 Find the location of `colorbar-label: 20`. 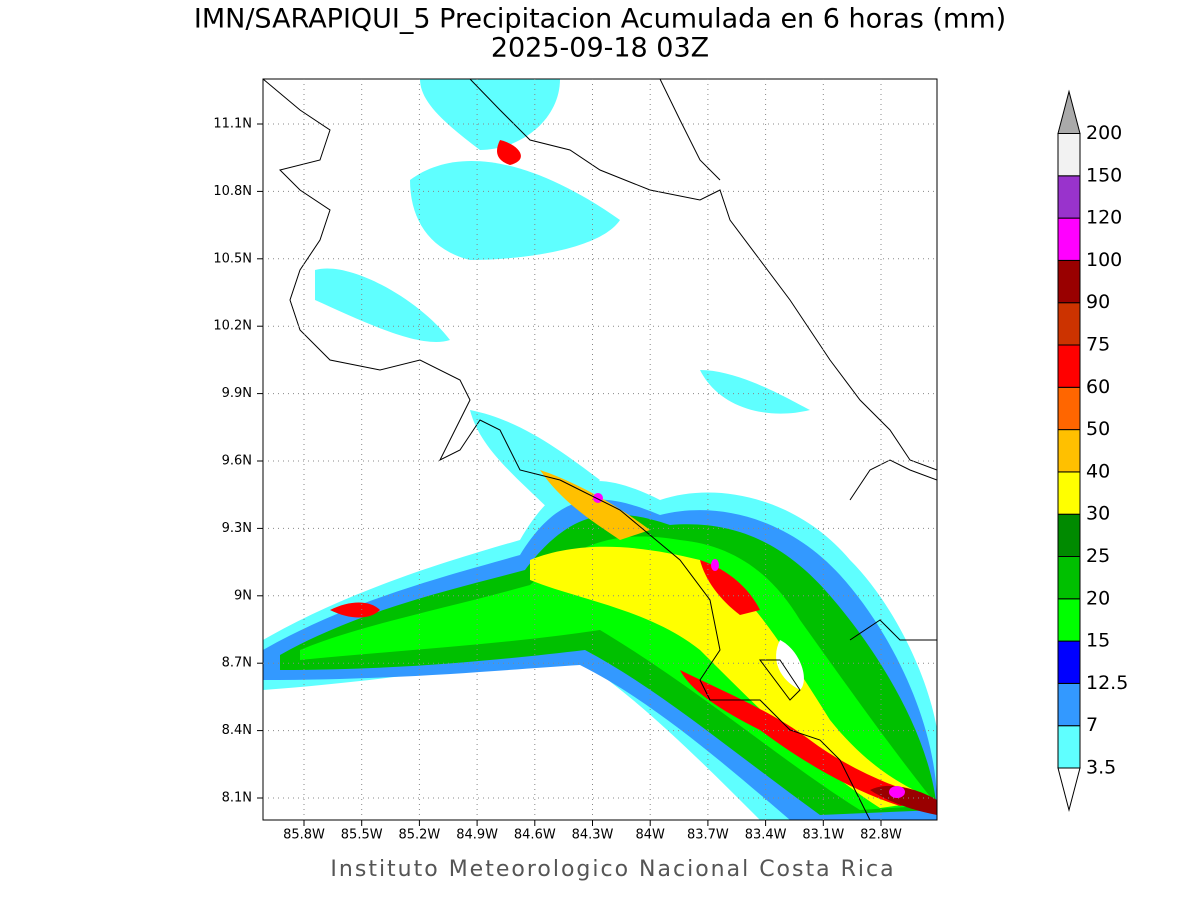

colorbar-label: 20 is located at coordinates (1098, 598).